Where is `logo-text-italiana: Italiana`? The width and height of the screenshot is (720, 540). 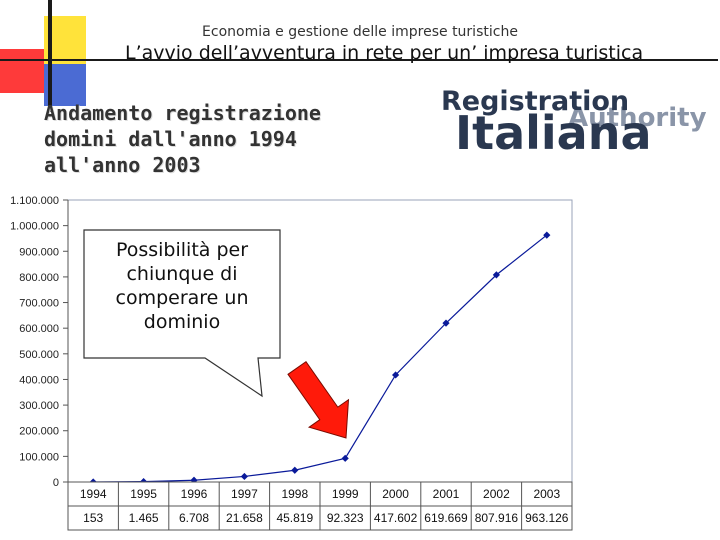 logo-text-italiana: Italiana is located at coordinates (553, 133).